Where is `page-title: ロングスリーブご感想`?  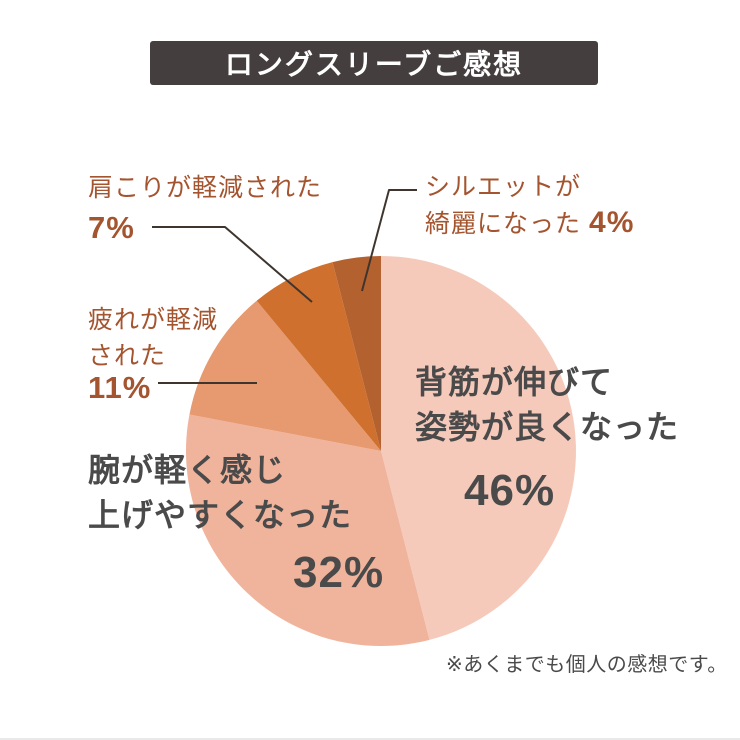 page-title: ロングスリーブご感想 is located at coordinates (374, 64).